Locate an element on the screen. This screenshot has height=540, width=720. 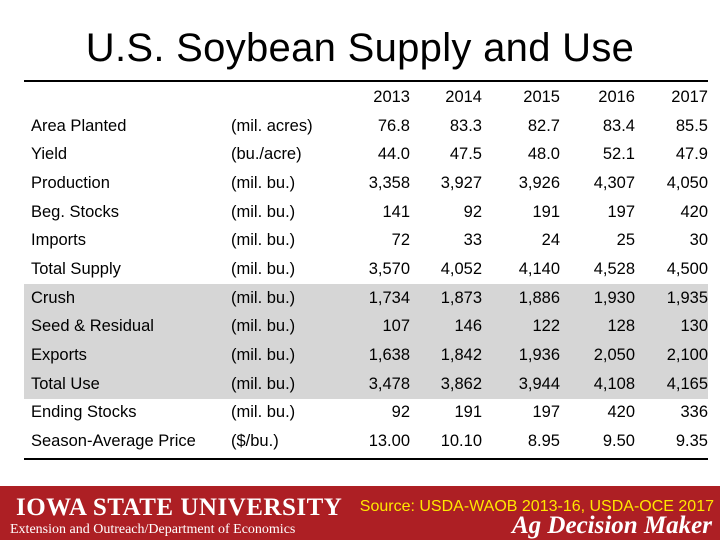
value-cell: 141 is located at coordinates (396, 211).